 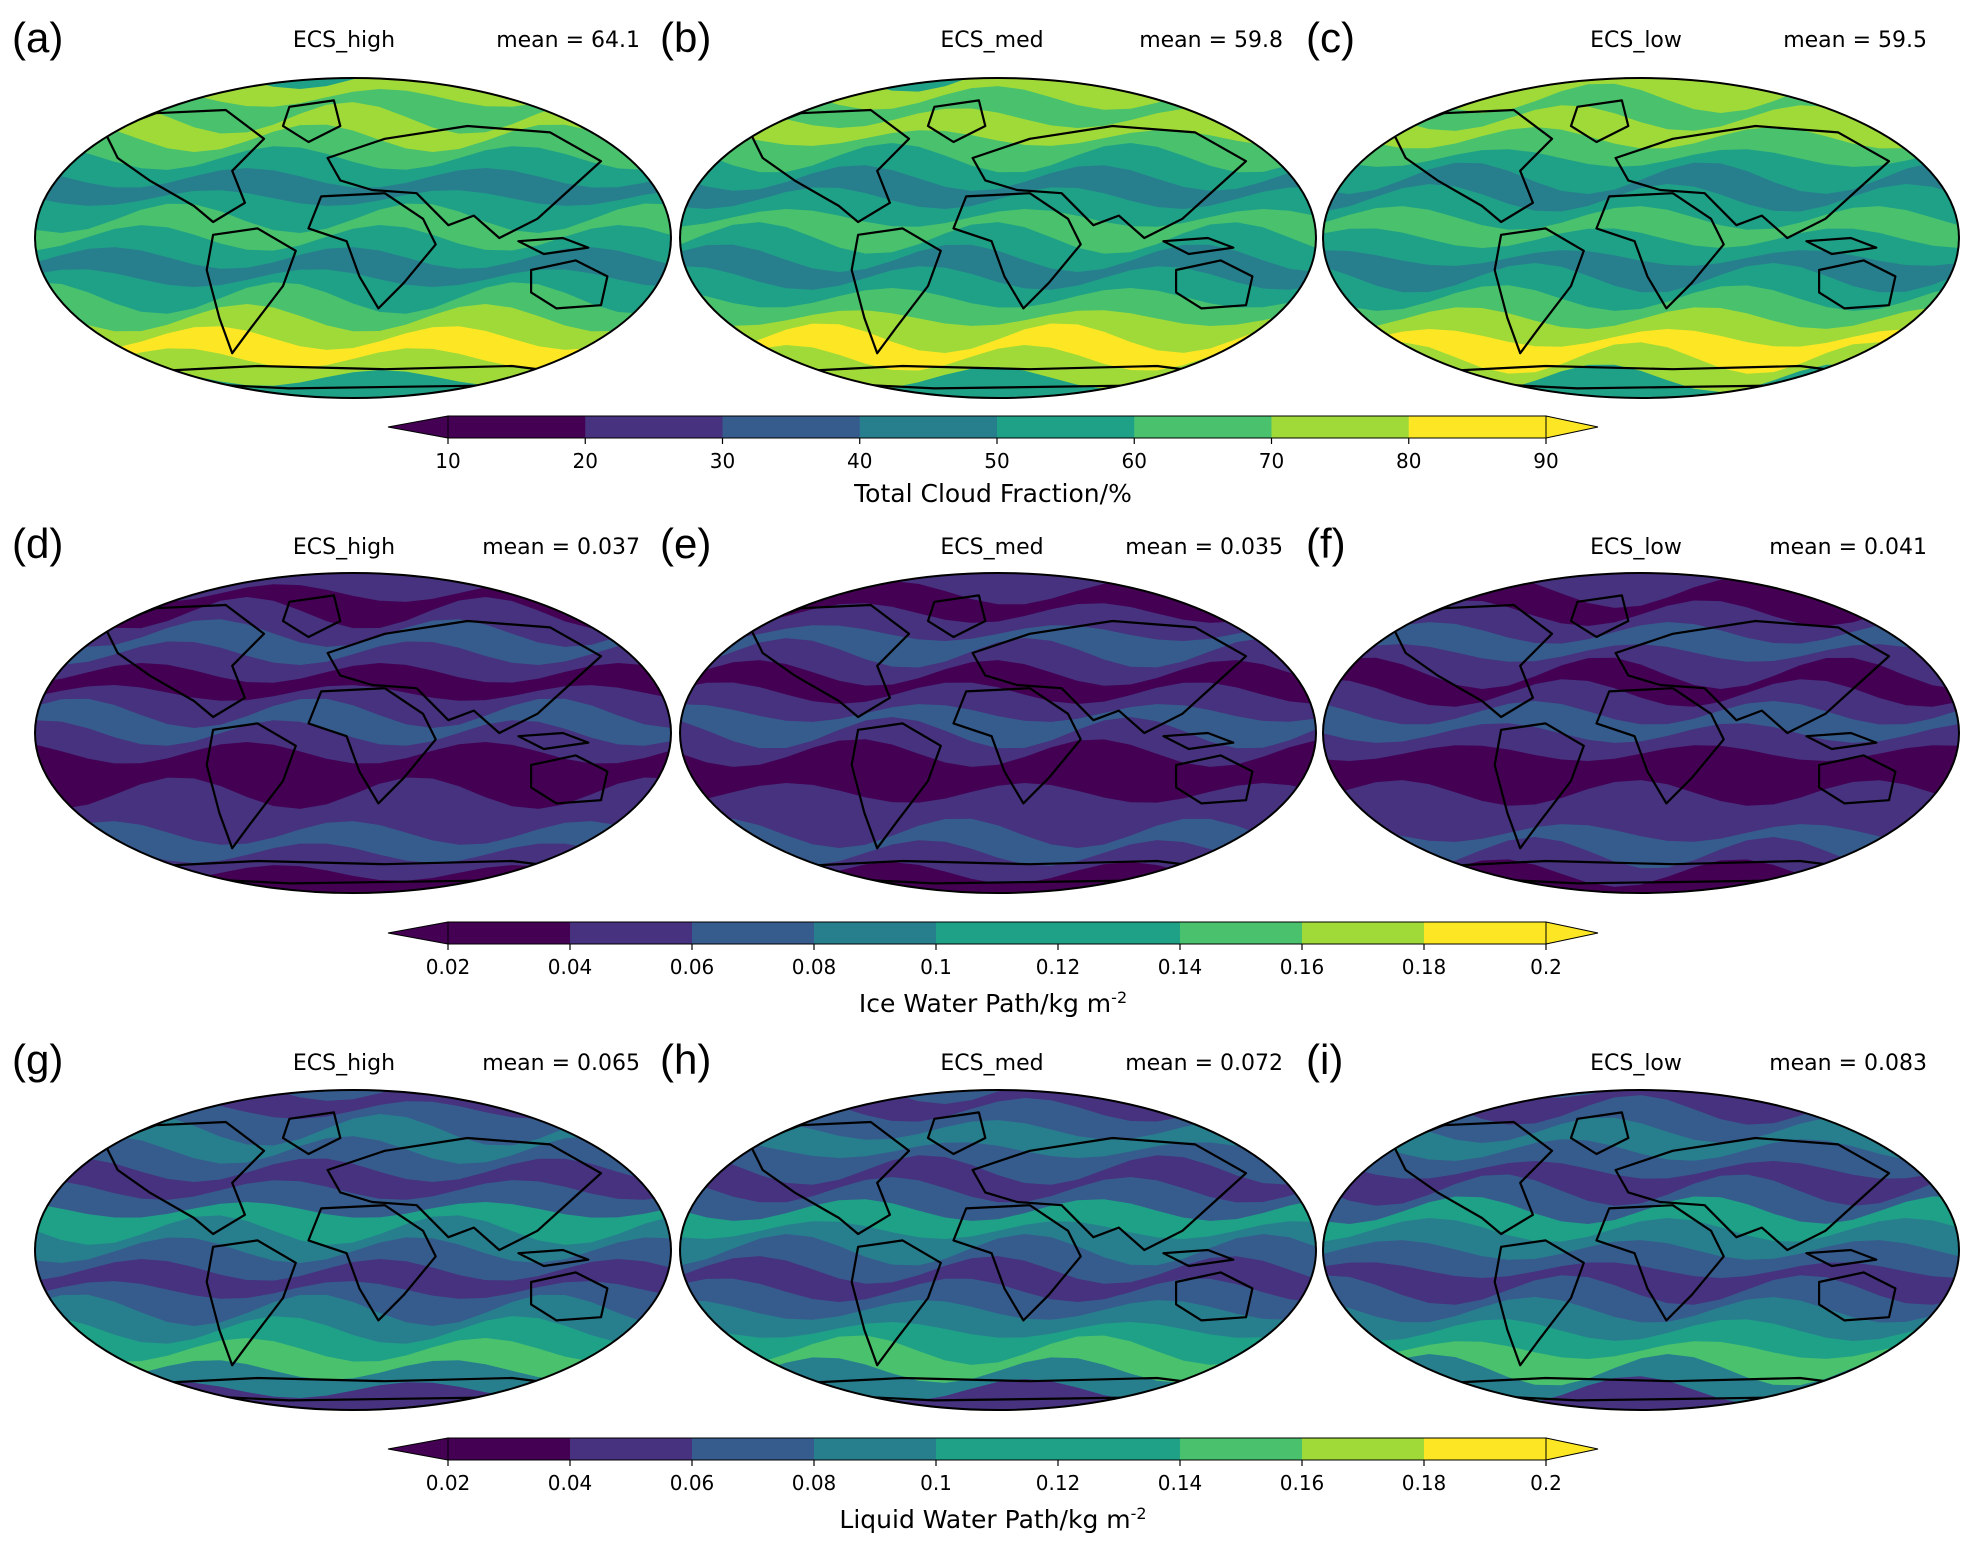 What do you see at coordinates (991, 40) in the screenshot?
I see `panel-b-title: ECS_med` at bounding box center [991, 40].